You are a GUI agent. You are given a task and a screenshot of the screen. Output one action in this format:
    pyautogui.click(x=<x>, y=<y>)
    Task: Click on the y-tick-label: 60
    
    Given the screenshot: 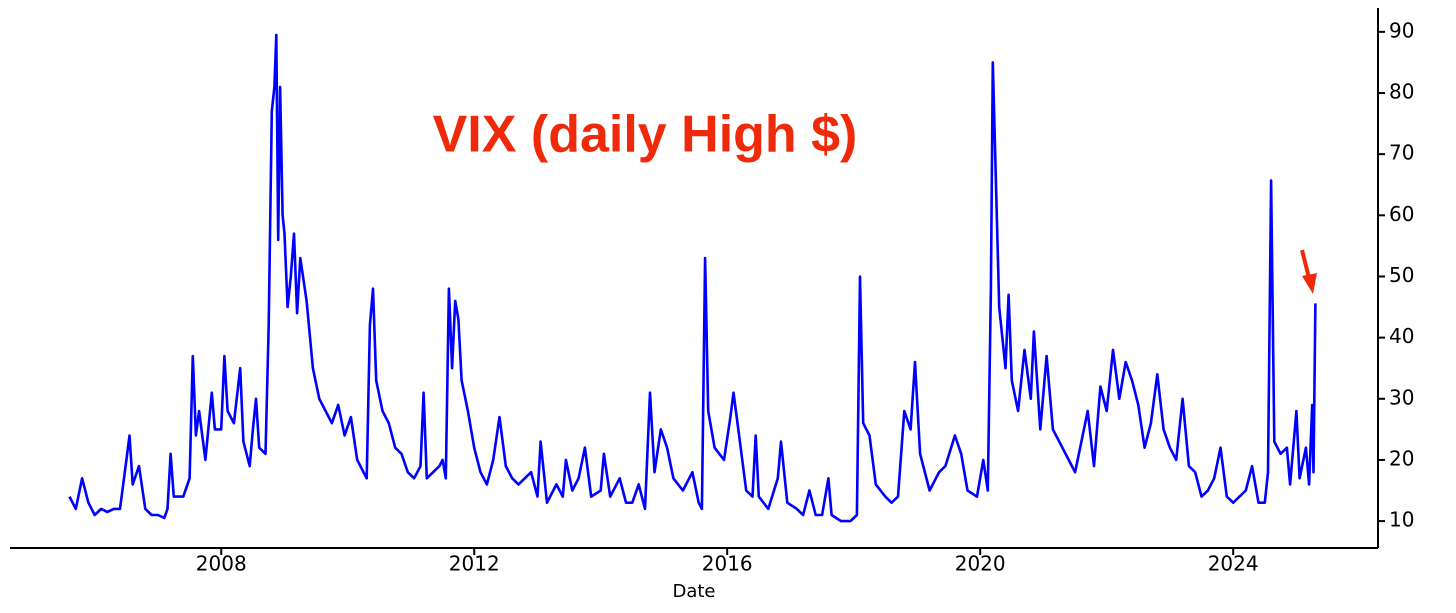 What is the action you would take?
    pyautogui.click(x=1401, y=214)
    